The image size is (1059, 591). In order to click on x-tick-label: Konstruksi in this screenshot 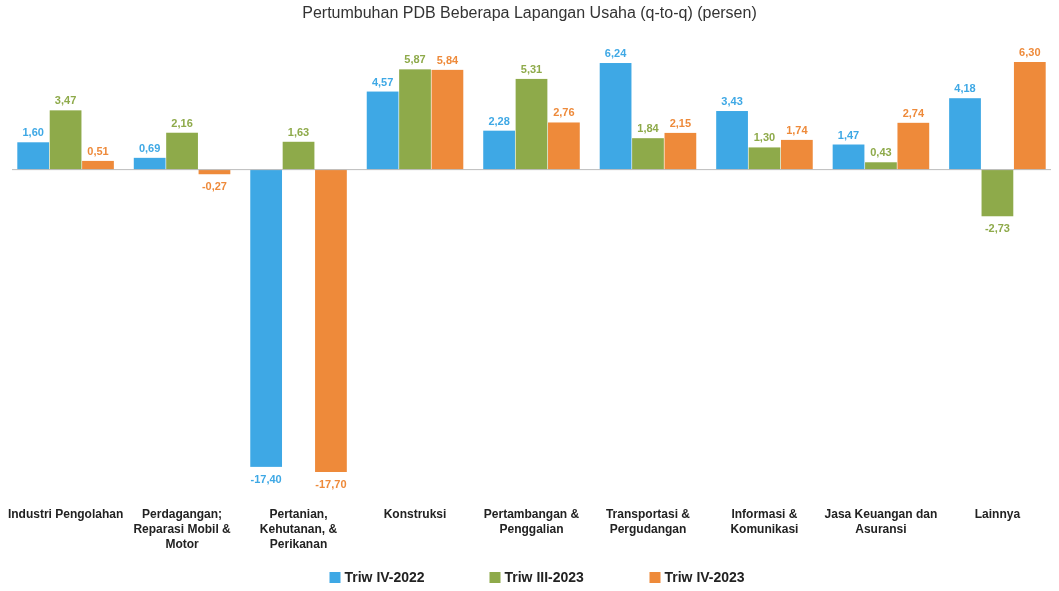, I will do `click(415, 514)`.